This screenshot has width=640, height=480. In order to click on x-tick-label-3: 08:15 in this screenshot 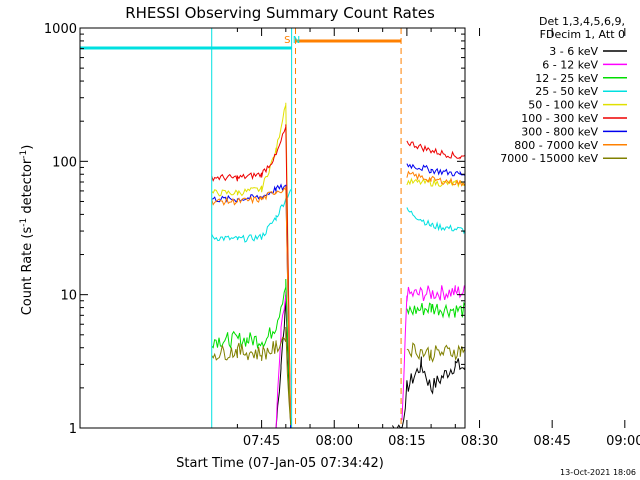, I will do `click(406, 441)`.